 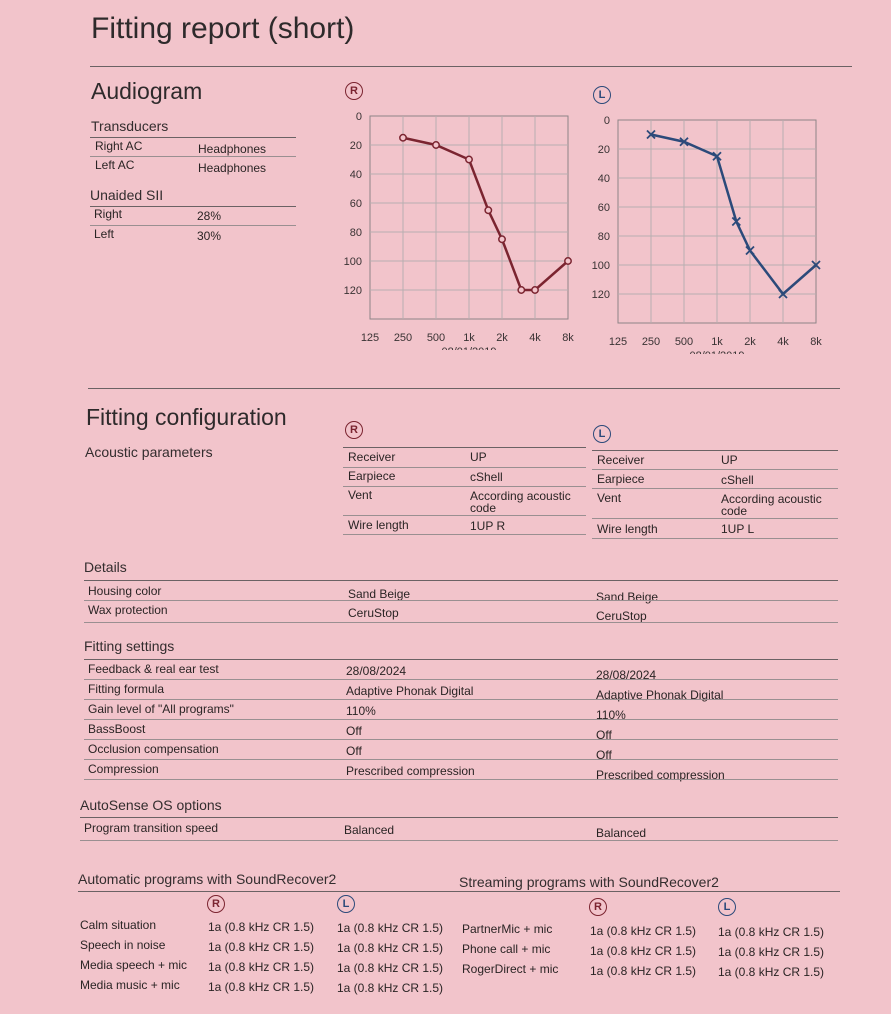 I want to click on right-earpiece-label: Earpiece, so click(x=372, y=476).